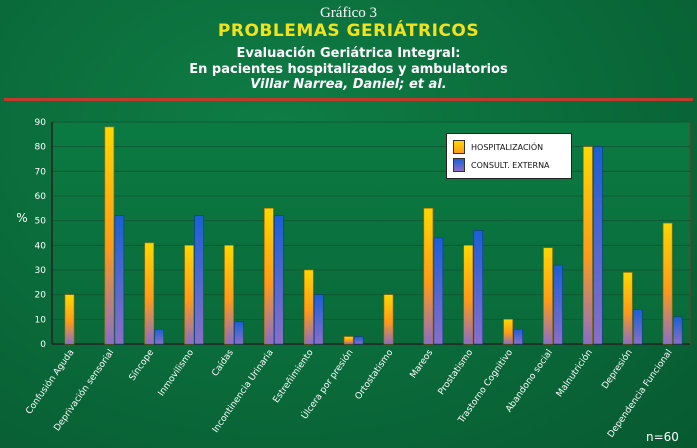  I want to click on x-tick-label: Prostatismo, so click(456, 373).